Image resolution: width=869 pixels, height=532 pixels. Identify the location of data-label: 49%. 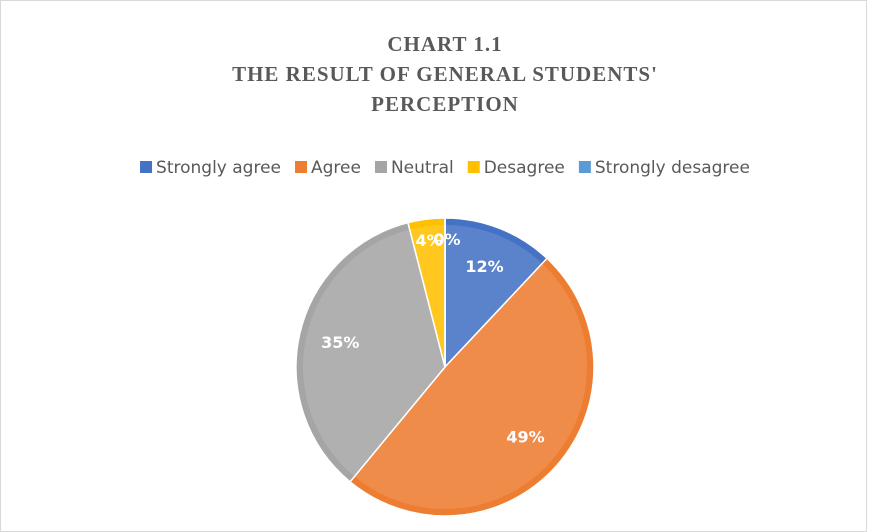
(525, 436).